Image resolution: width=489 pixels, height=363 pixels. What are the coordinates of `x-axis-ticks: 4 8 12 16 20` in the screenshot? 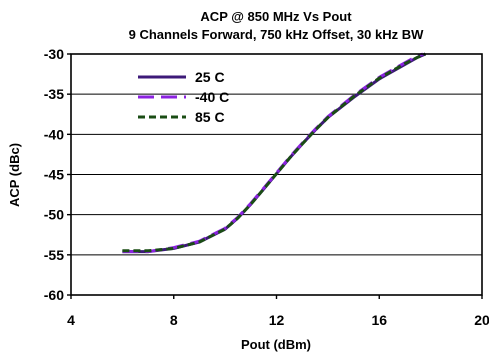 It's located at (278, 311).